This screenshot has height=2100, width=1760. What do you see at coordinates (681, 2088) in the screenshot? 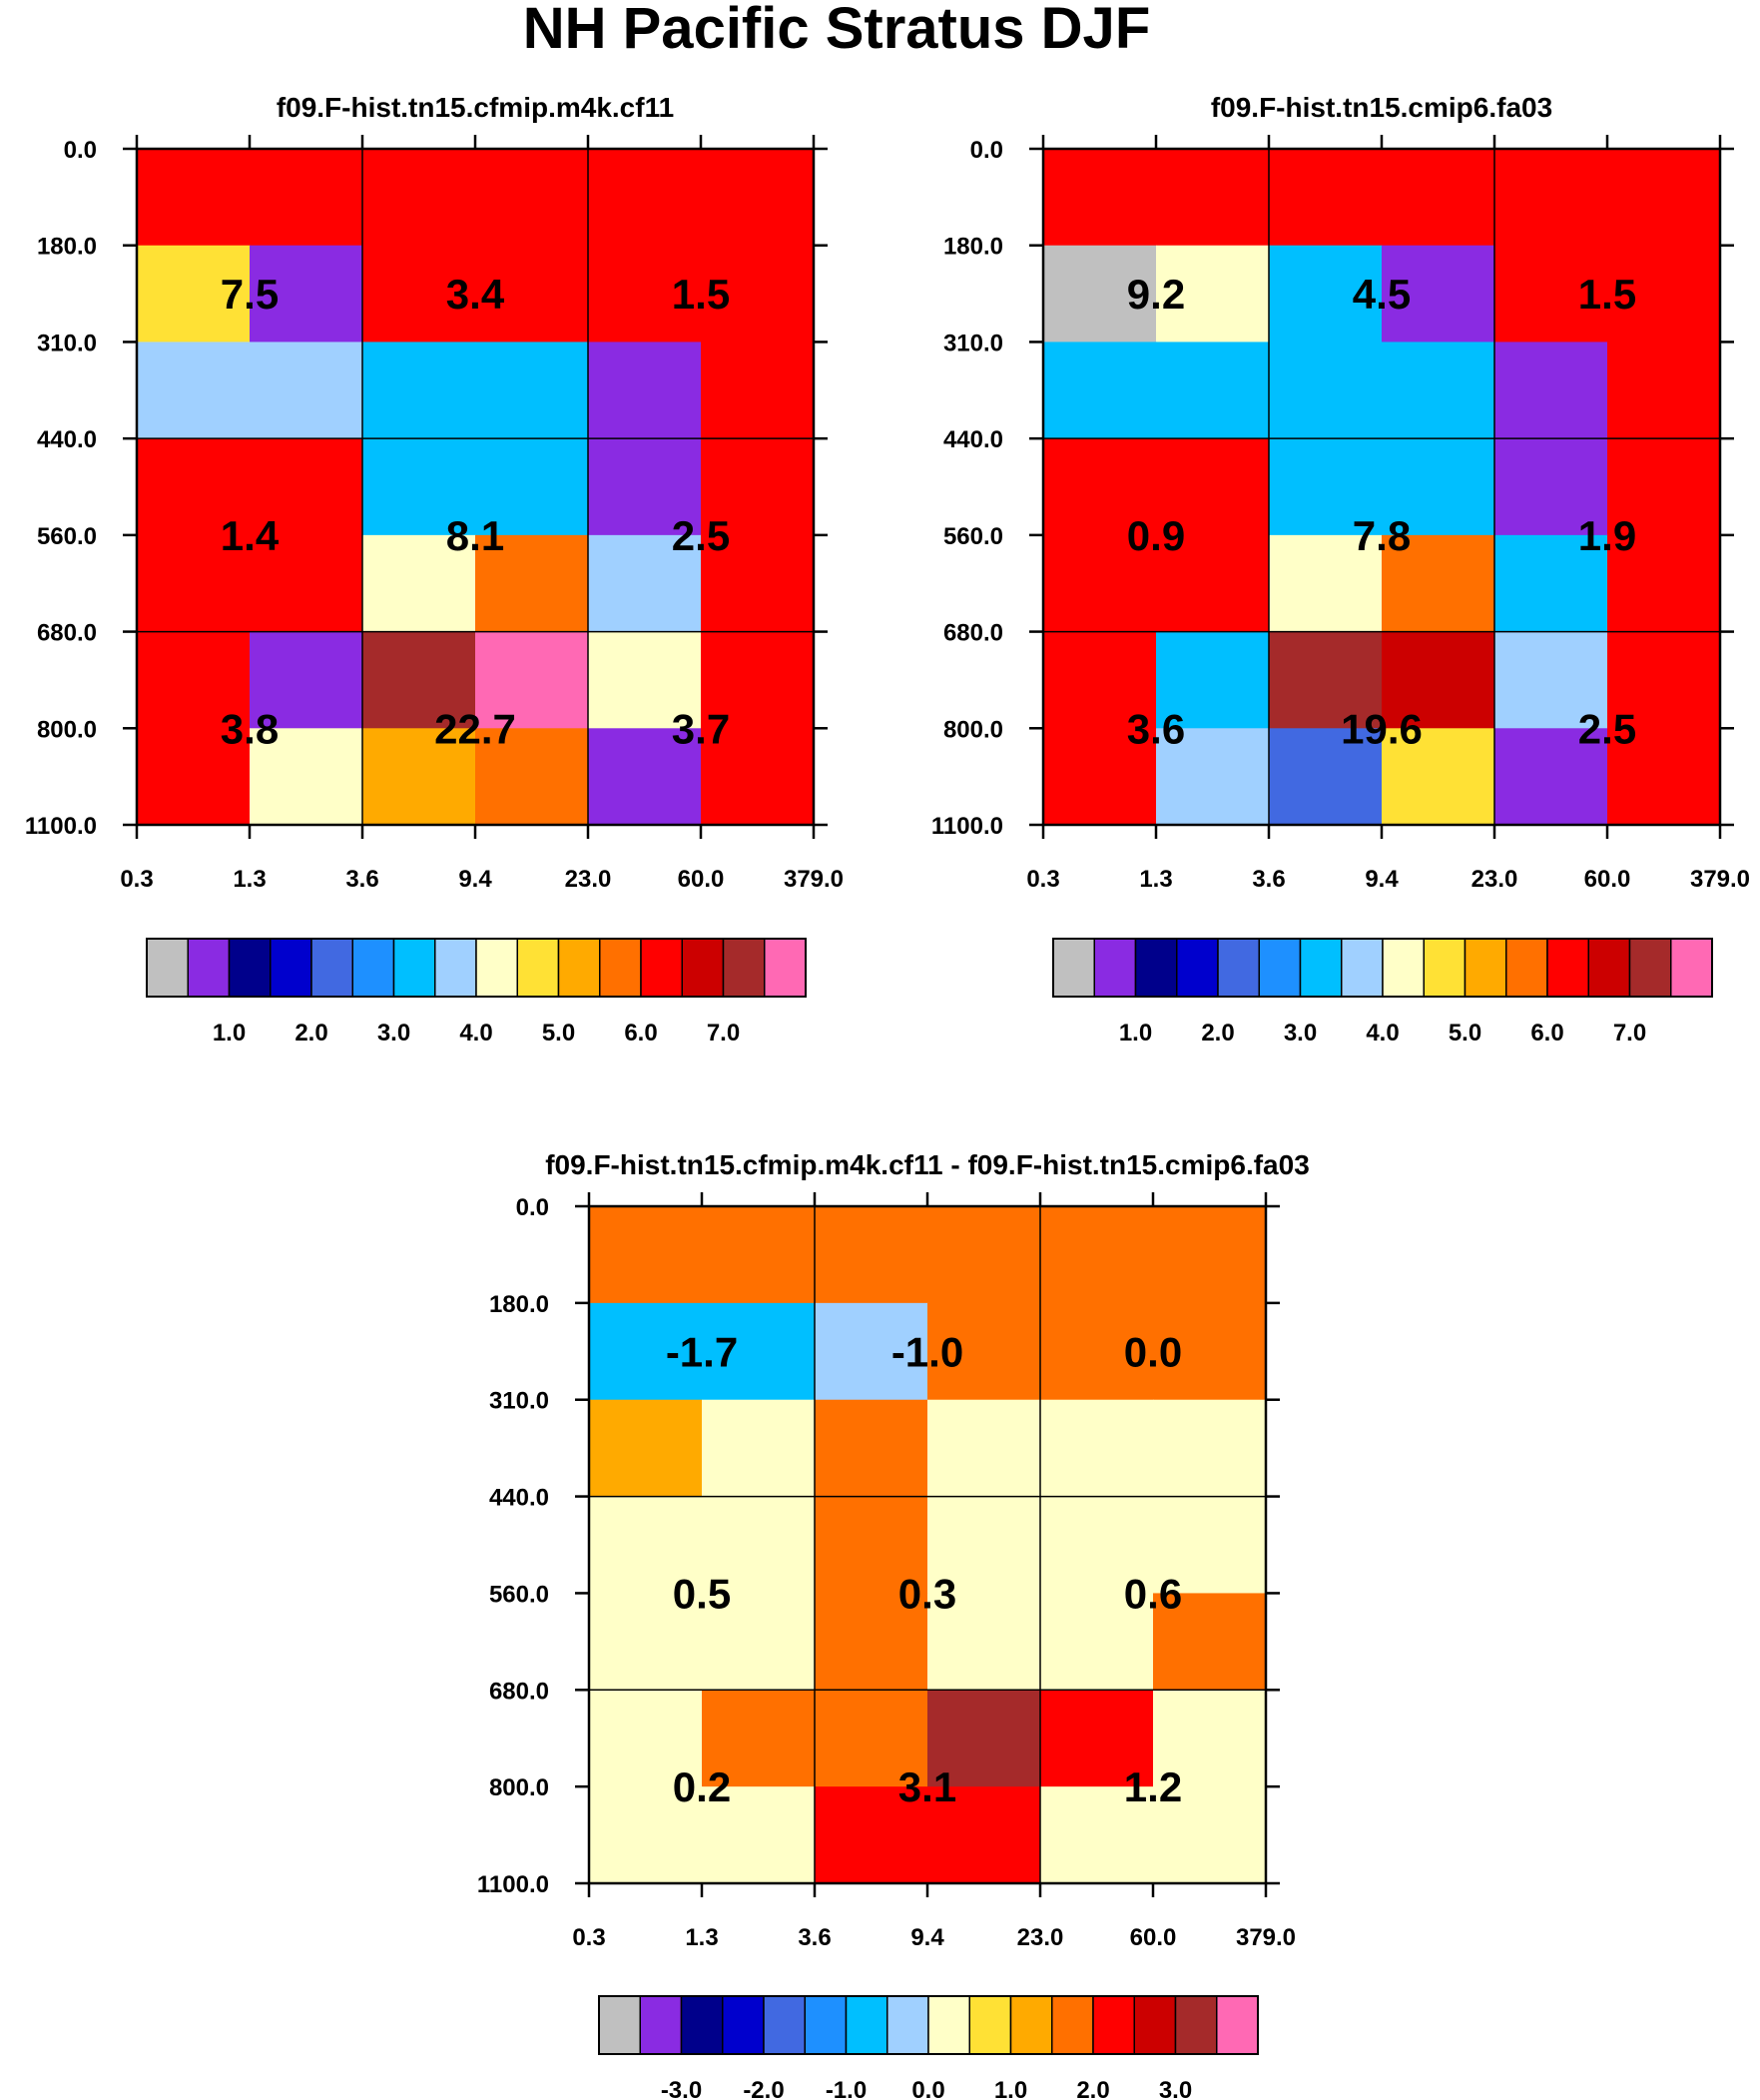
I see `colorbar-label: -3.0` at bounding box center [681, 2088].